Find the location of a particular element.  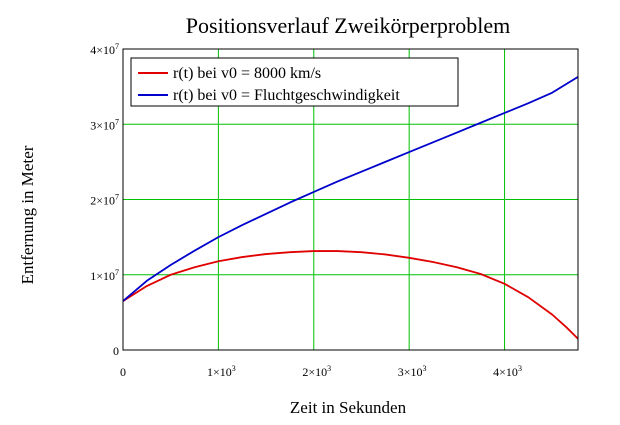

chart-title: Positionsverlauf Zweikörperproblem is located at coordinates (348, 25).